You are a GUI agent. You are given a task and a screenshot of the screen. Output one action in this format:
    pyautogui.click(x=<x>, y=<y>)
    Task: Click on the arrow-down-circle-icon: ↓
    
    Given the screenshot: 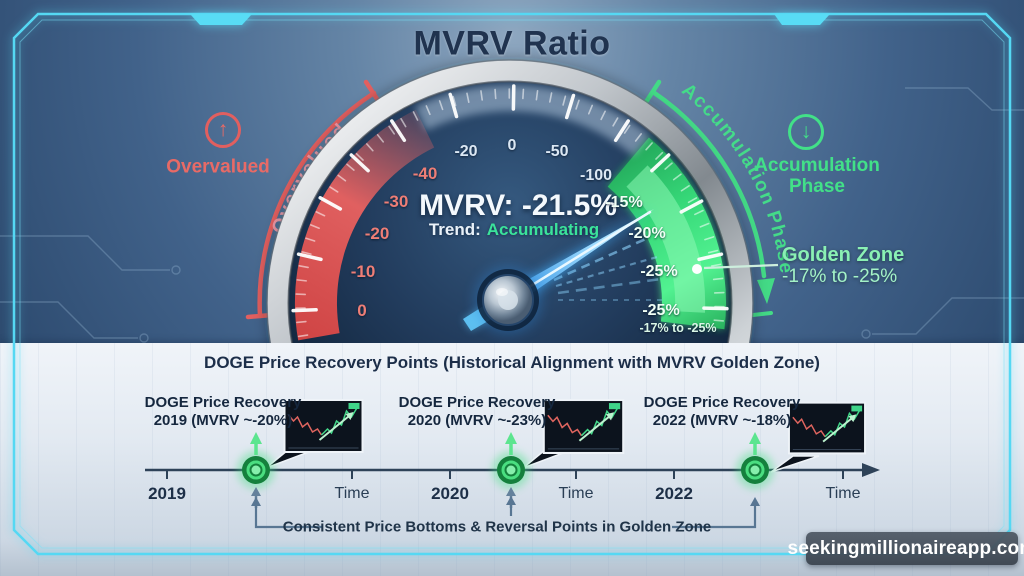 What is the action you would take?
    pyautogui.click(x=806, y=132)
    